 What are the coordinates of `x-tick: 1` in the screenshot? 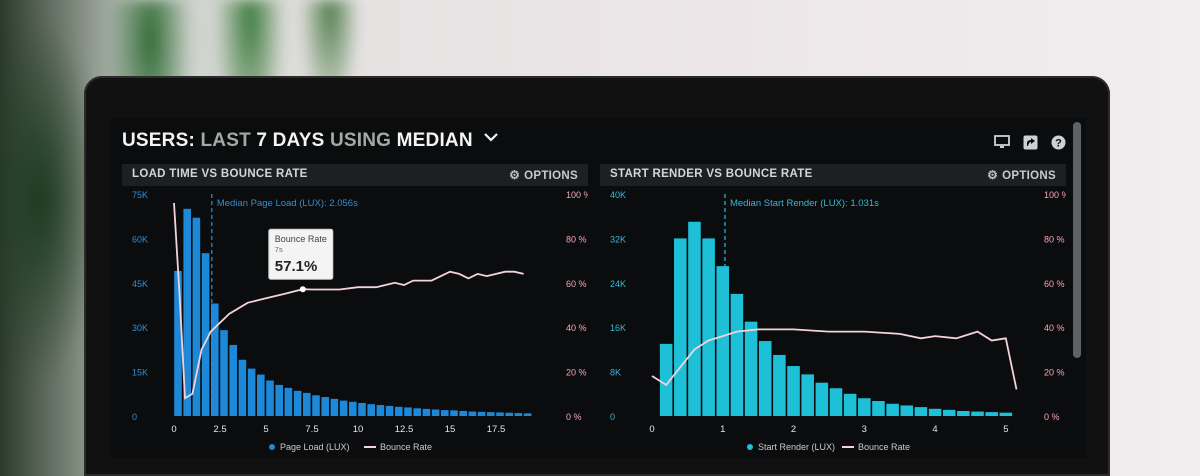 It's located at (722, 429).